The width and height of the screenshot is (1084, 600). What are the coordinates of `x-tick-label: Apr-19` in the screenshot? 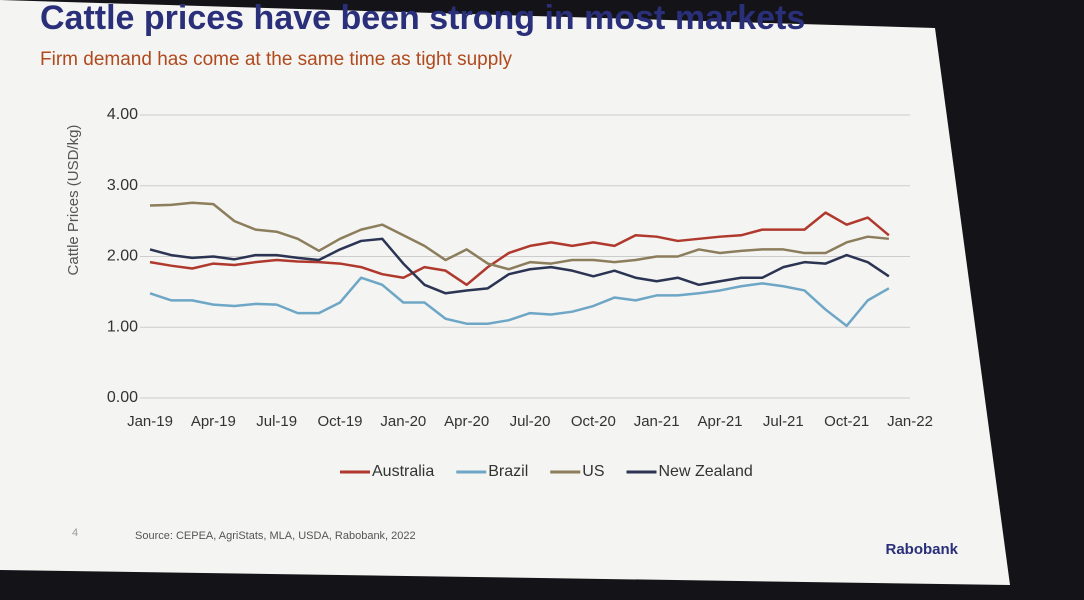 It's located at (213, 421).